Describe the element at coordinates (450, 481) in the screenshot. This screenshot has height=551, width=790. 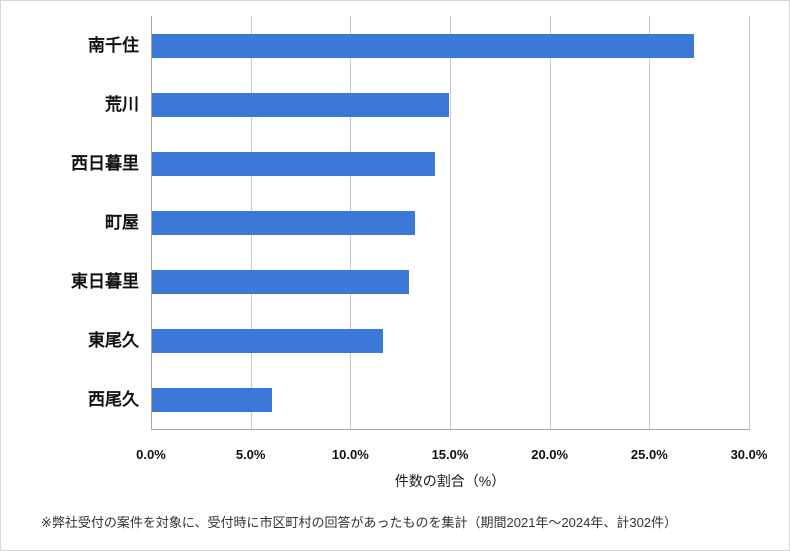
I see `x-axis-title: 件数の割合（%）` at that location.